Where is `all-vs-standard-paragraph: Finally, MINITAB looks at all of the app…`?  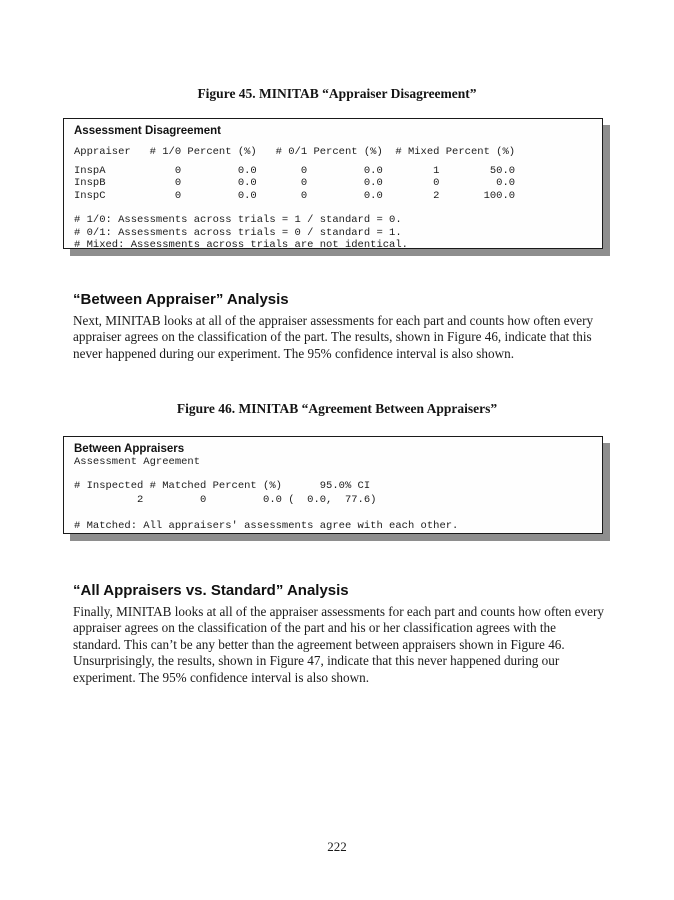 all-vs-standard-paragraph: Finally, MINITAB looks at all of the app… is located at coordinates (338, 644).